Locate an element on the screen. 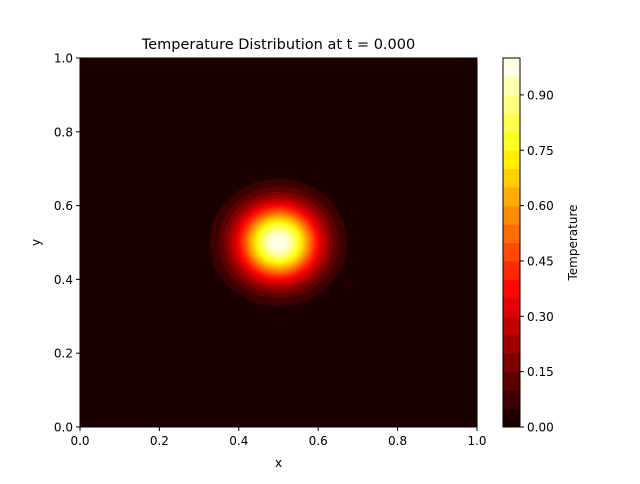 This screenshot has height=484, width=640. colorbar-frame is located at coordinates (511, 242).